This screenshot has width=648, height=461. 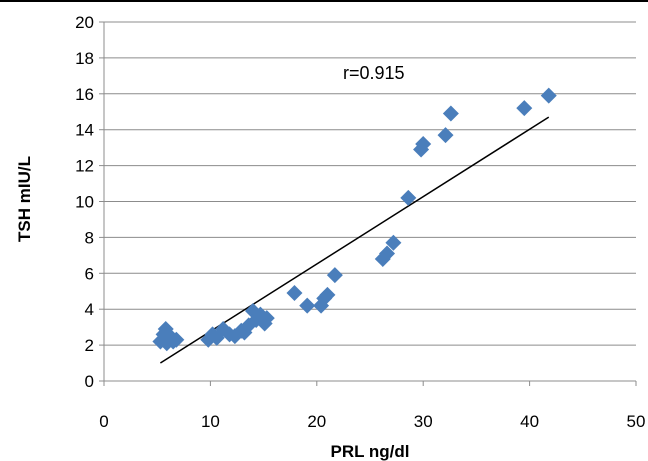 What do you see at coordinates (423, 421) in the screenshot?
I see `x-tick-label-3: 30` at bounding box center [423, 421].